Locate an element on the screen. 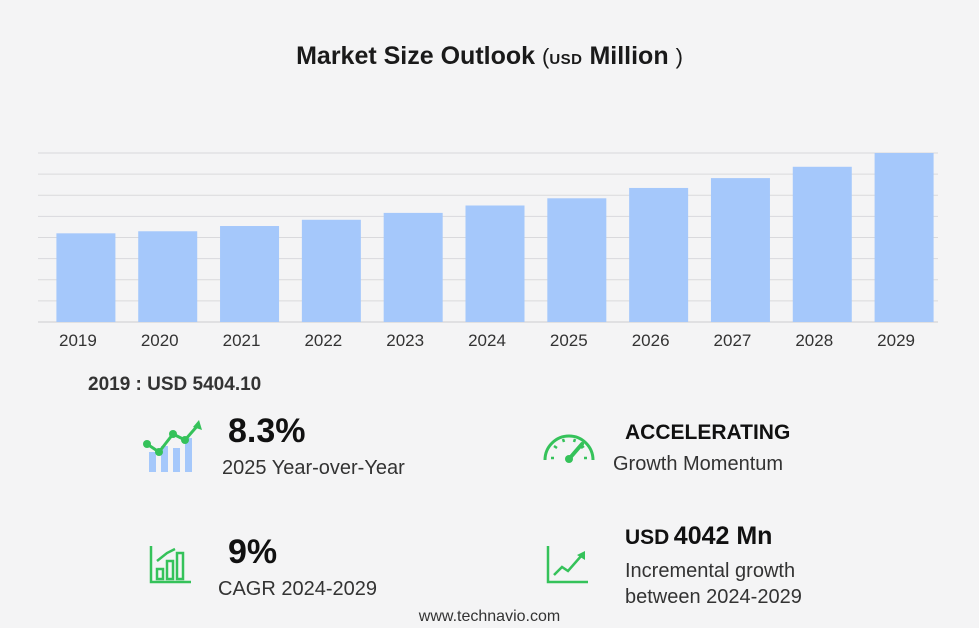  source-url: www.technavio.com is located at coordinates (489, 616).